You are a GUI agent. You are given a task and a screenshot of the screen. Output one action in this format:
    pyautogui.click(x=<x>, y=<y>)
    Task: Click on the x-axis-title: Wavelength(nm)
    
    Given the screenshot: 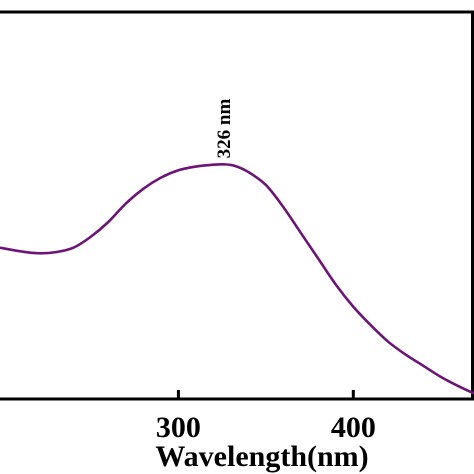 What is the action you would take?
    pyautogui.click(x=261, y=456)
    